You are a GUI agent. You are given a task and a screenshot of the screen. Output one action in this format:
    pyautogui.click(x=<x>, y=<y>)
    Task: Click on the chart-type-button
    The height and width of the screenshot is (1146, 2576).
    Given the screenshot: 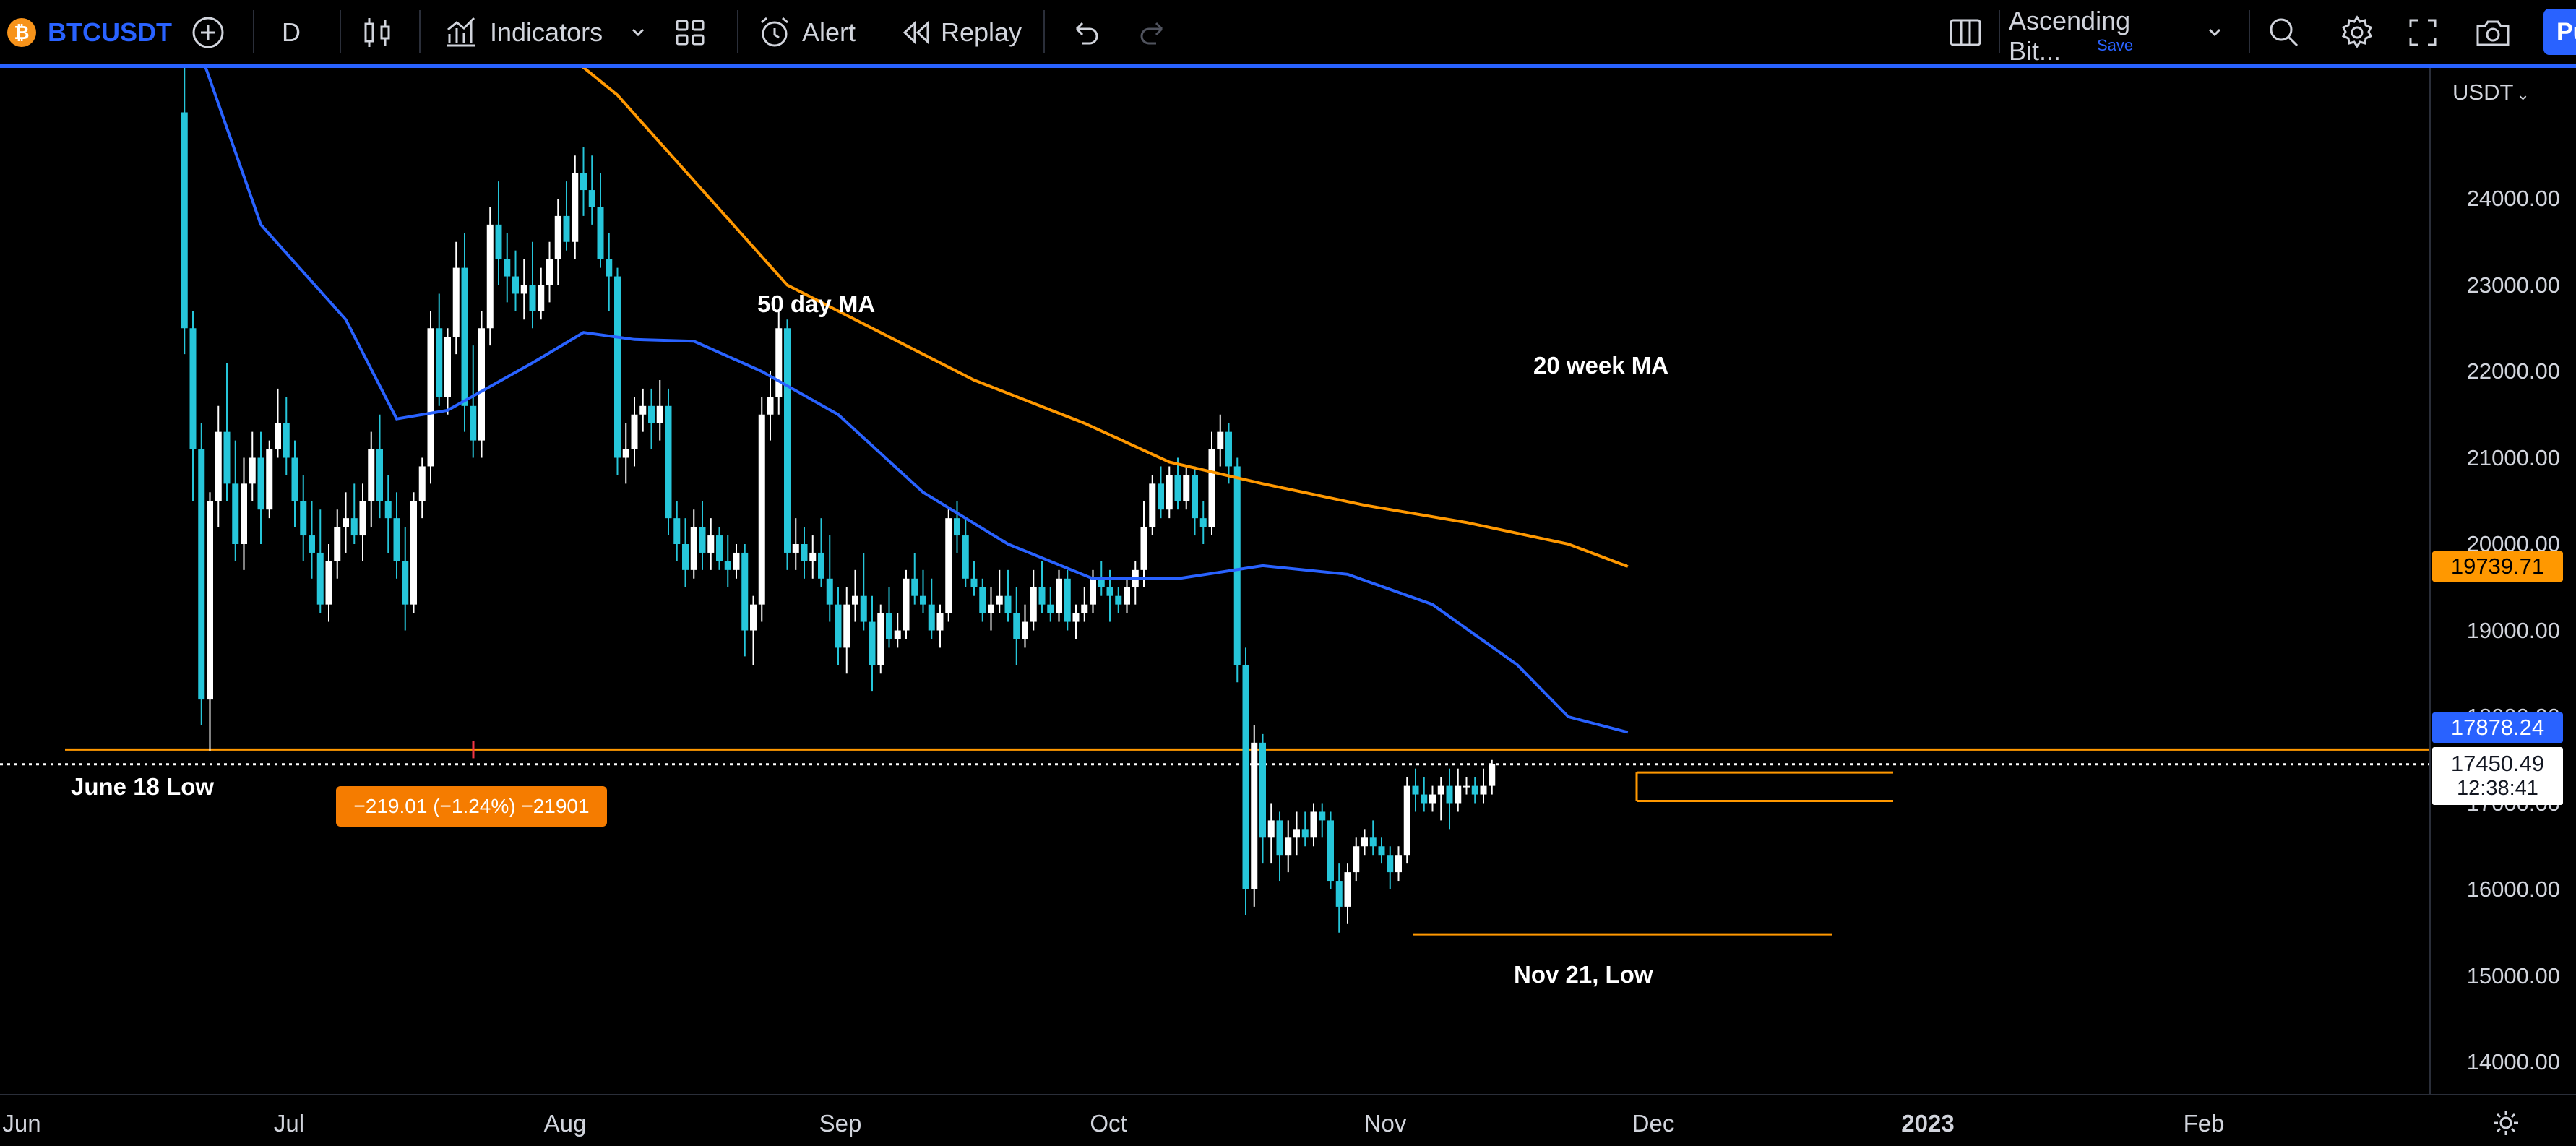 What is the action you would take?
    pyautogui.click(x=378, y=32)
    